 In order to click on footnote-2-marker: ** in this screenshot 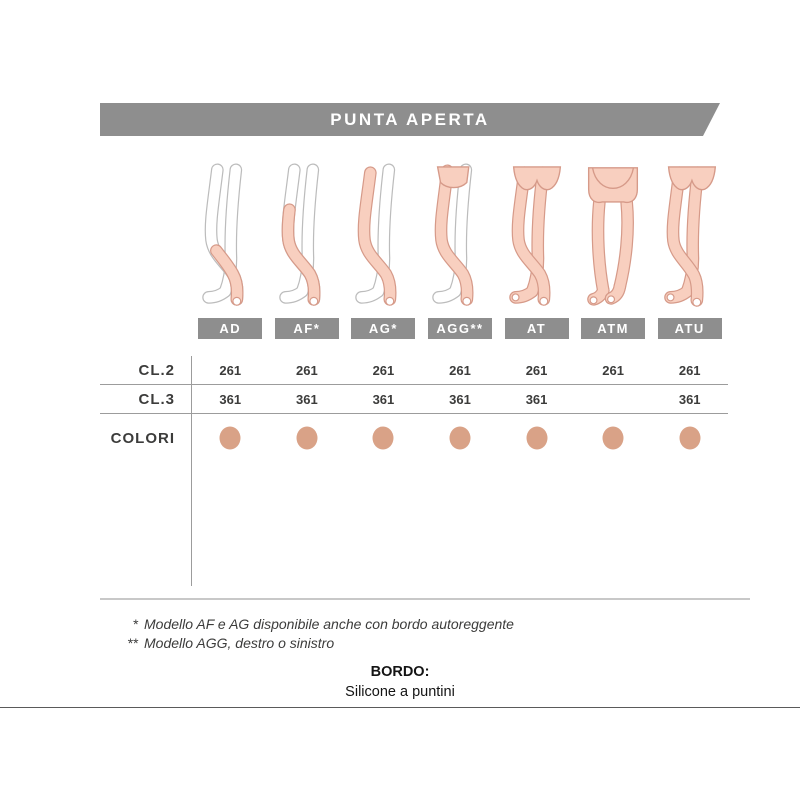, I will do `click(132, 643)`.